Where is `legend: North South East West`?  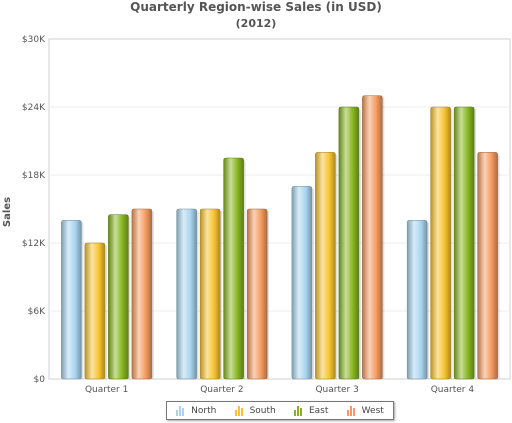
legend: North South East West is located at coordinates (280, 410).